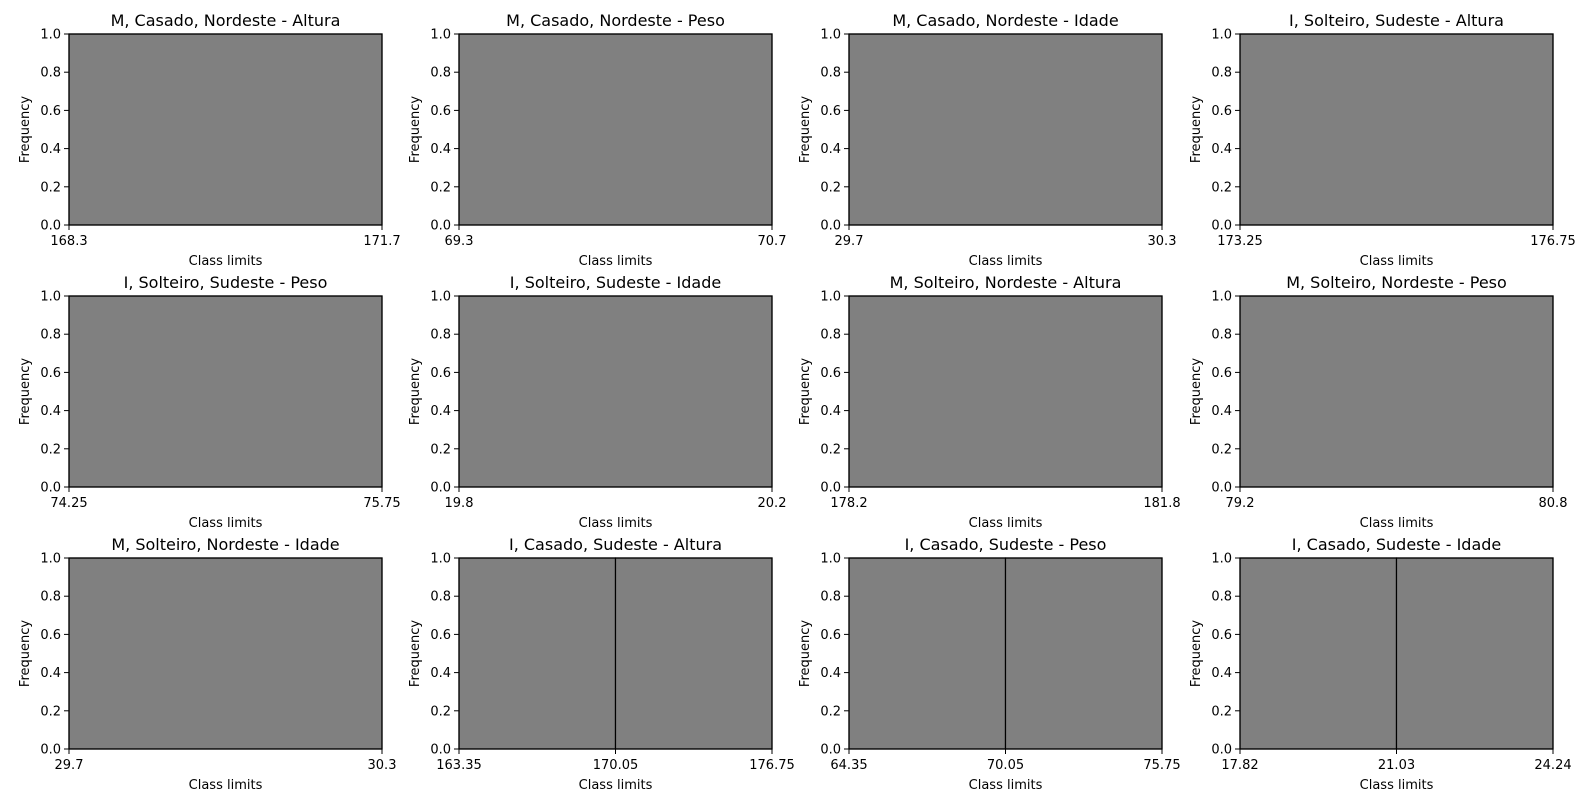 This screenshot has width=1588, height=802. What do you see at coordinates (1240, 241) in the screenshot?
I see `x-tick-label: 173.25` at bounding box center [1240, 241].